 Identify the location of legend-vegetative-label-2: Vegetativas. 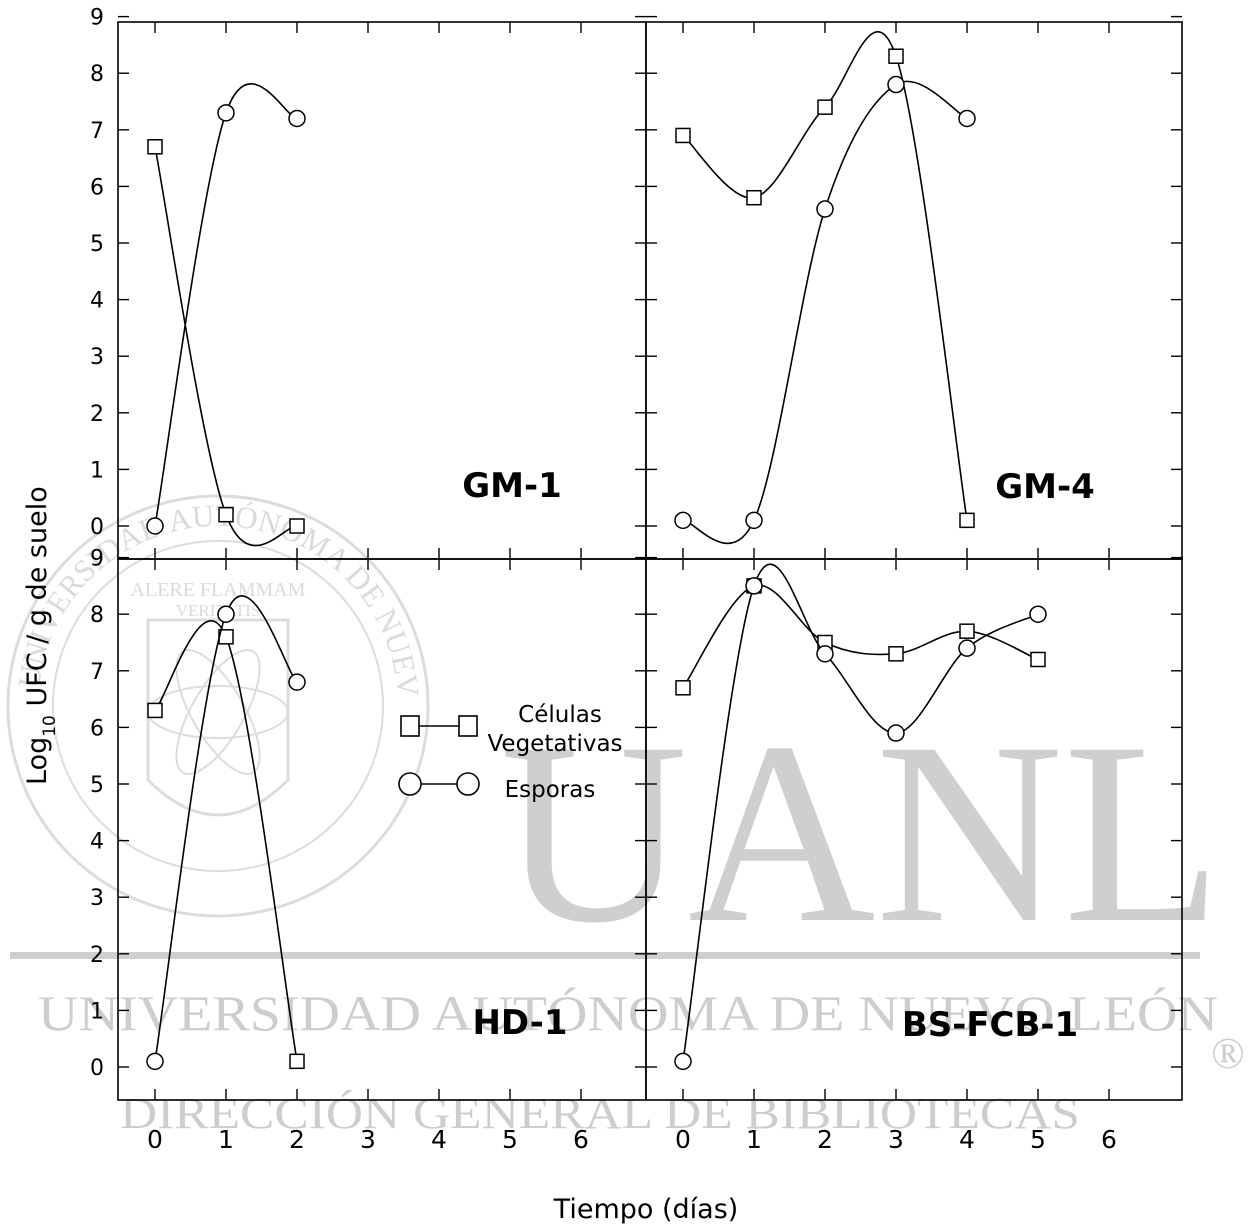
(554, 744).